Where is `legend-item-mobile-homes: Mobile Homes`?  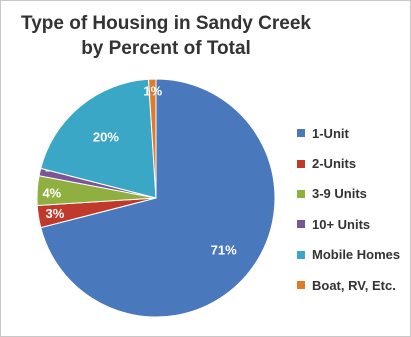 legend-item-mobile-homes: Mobile Homes is located at coordinates (348, 255).